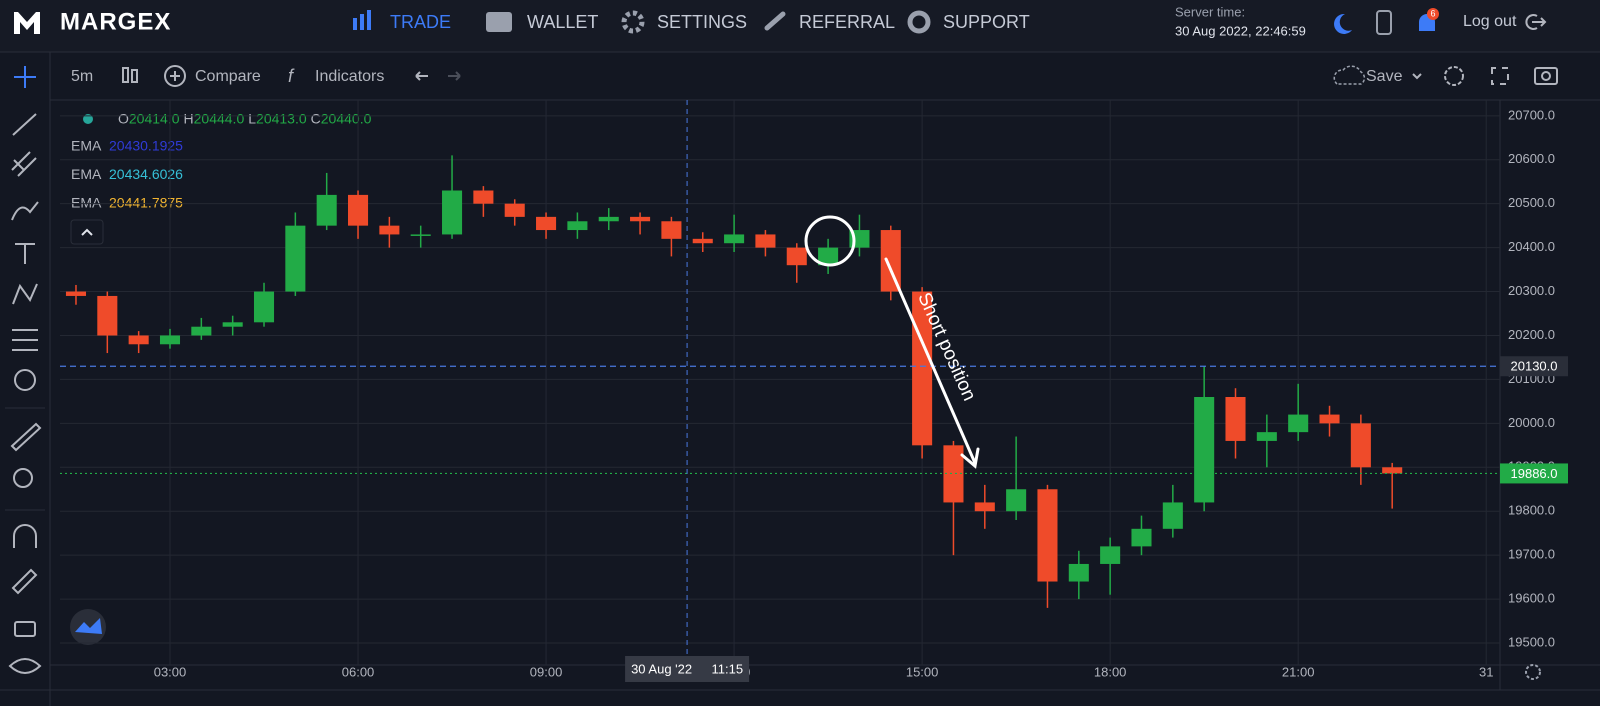  I want to click on y-tick-label: 20700.0, so click(1531, 114).